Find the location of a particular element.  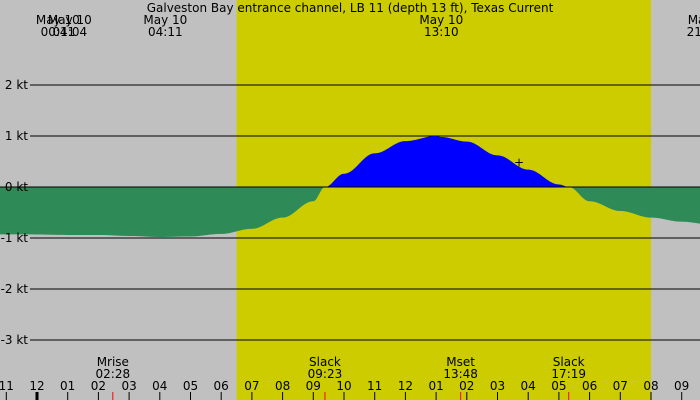

top-time-label: 21:2 is located at coordinates (693, 32).